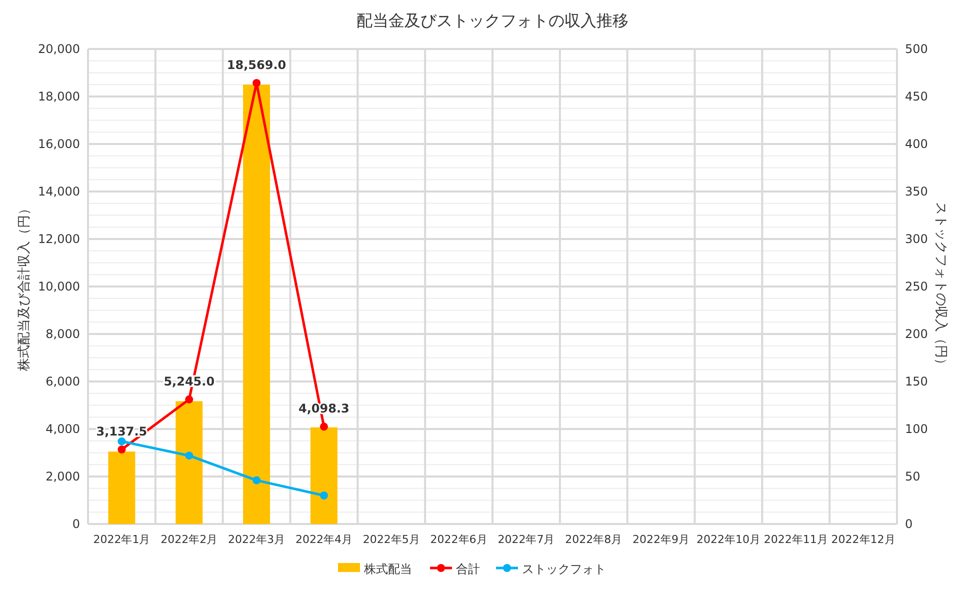 The height and width of the screenshot is (591, 965). I want to click on y-tick-label: 6,000, so click(63, 381).